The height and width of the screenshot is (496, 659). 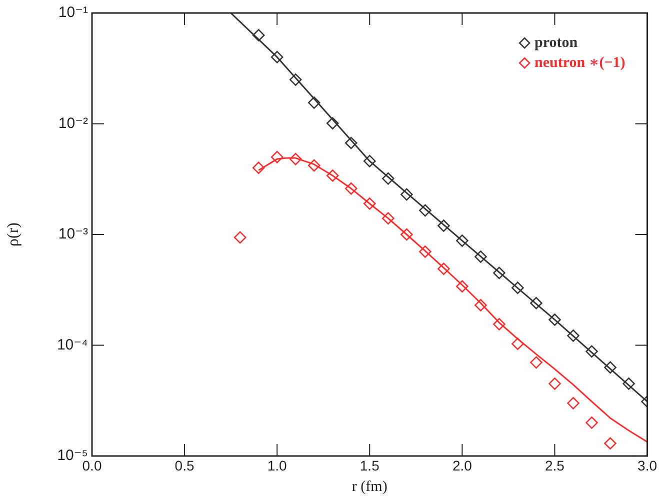 What do you see at coordinates (73, 13) in the screenshot?
I see `y-tick-label: 10⁻¹` at bounding box center [73, 13].